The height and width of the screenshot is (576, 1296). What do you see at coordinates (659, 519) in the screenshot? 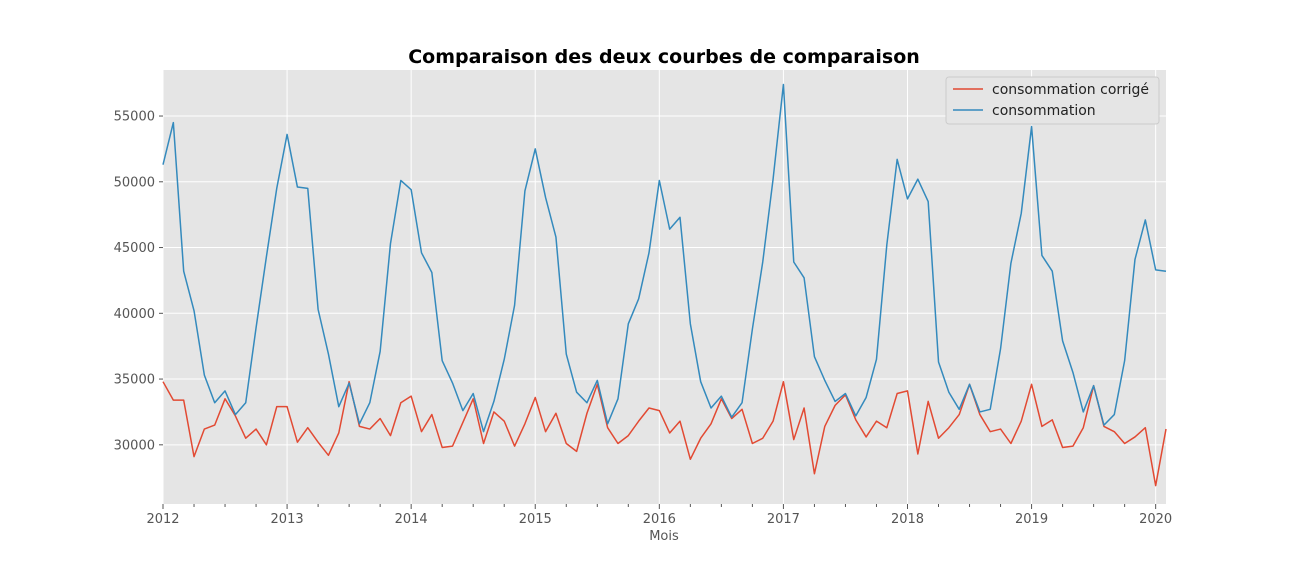
I see `x-tick-label: 2016` at bounding box center [659, 519].